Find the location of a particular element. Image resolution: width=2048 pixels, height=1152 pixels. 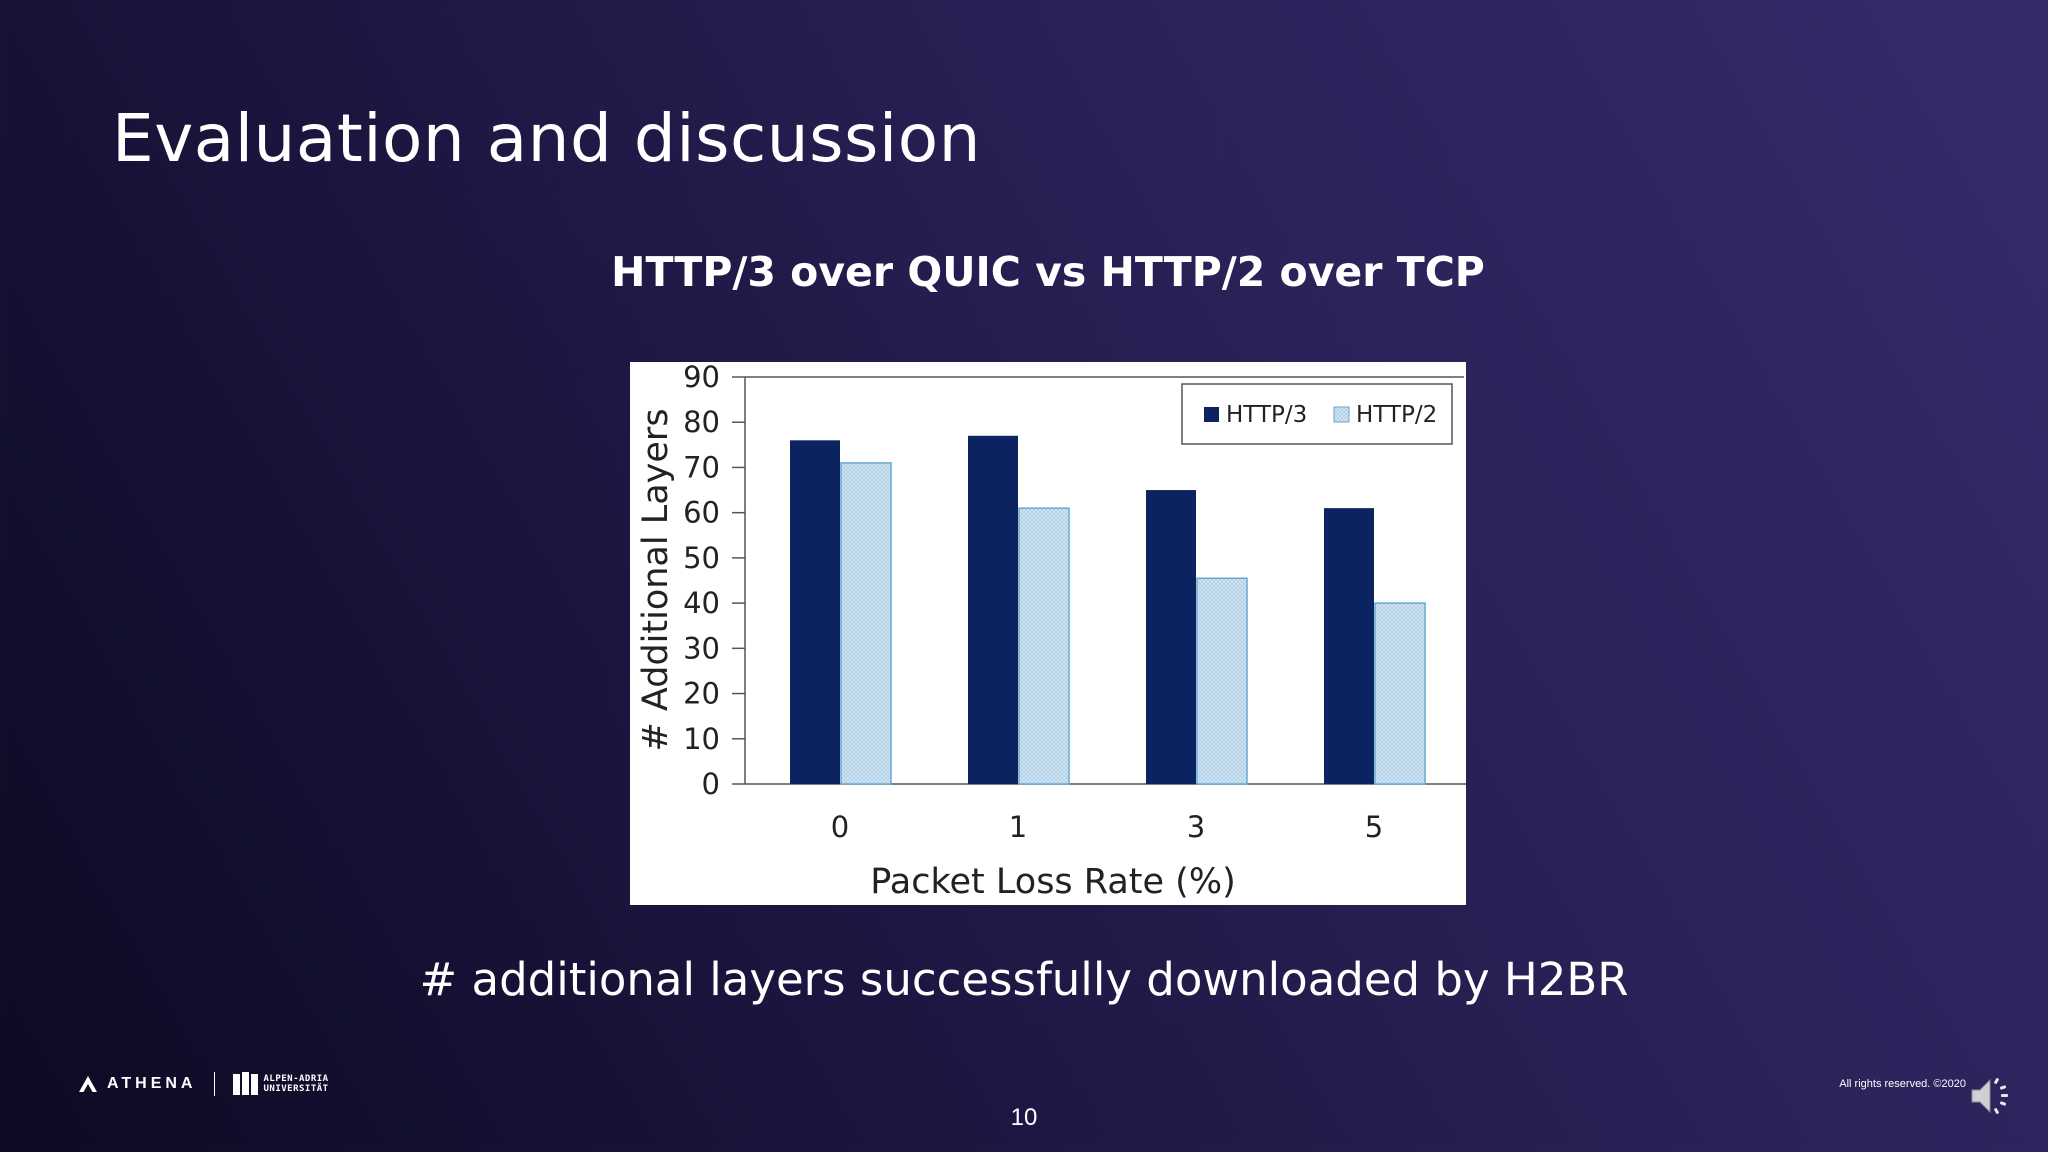

aau-logo-text: ALPEN-ADRIA UNIVERSITÄT is located at coordinates (295, 1084).